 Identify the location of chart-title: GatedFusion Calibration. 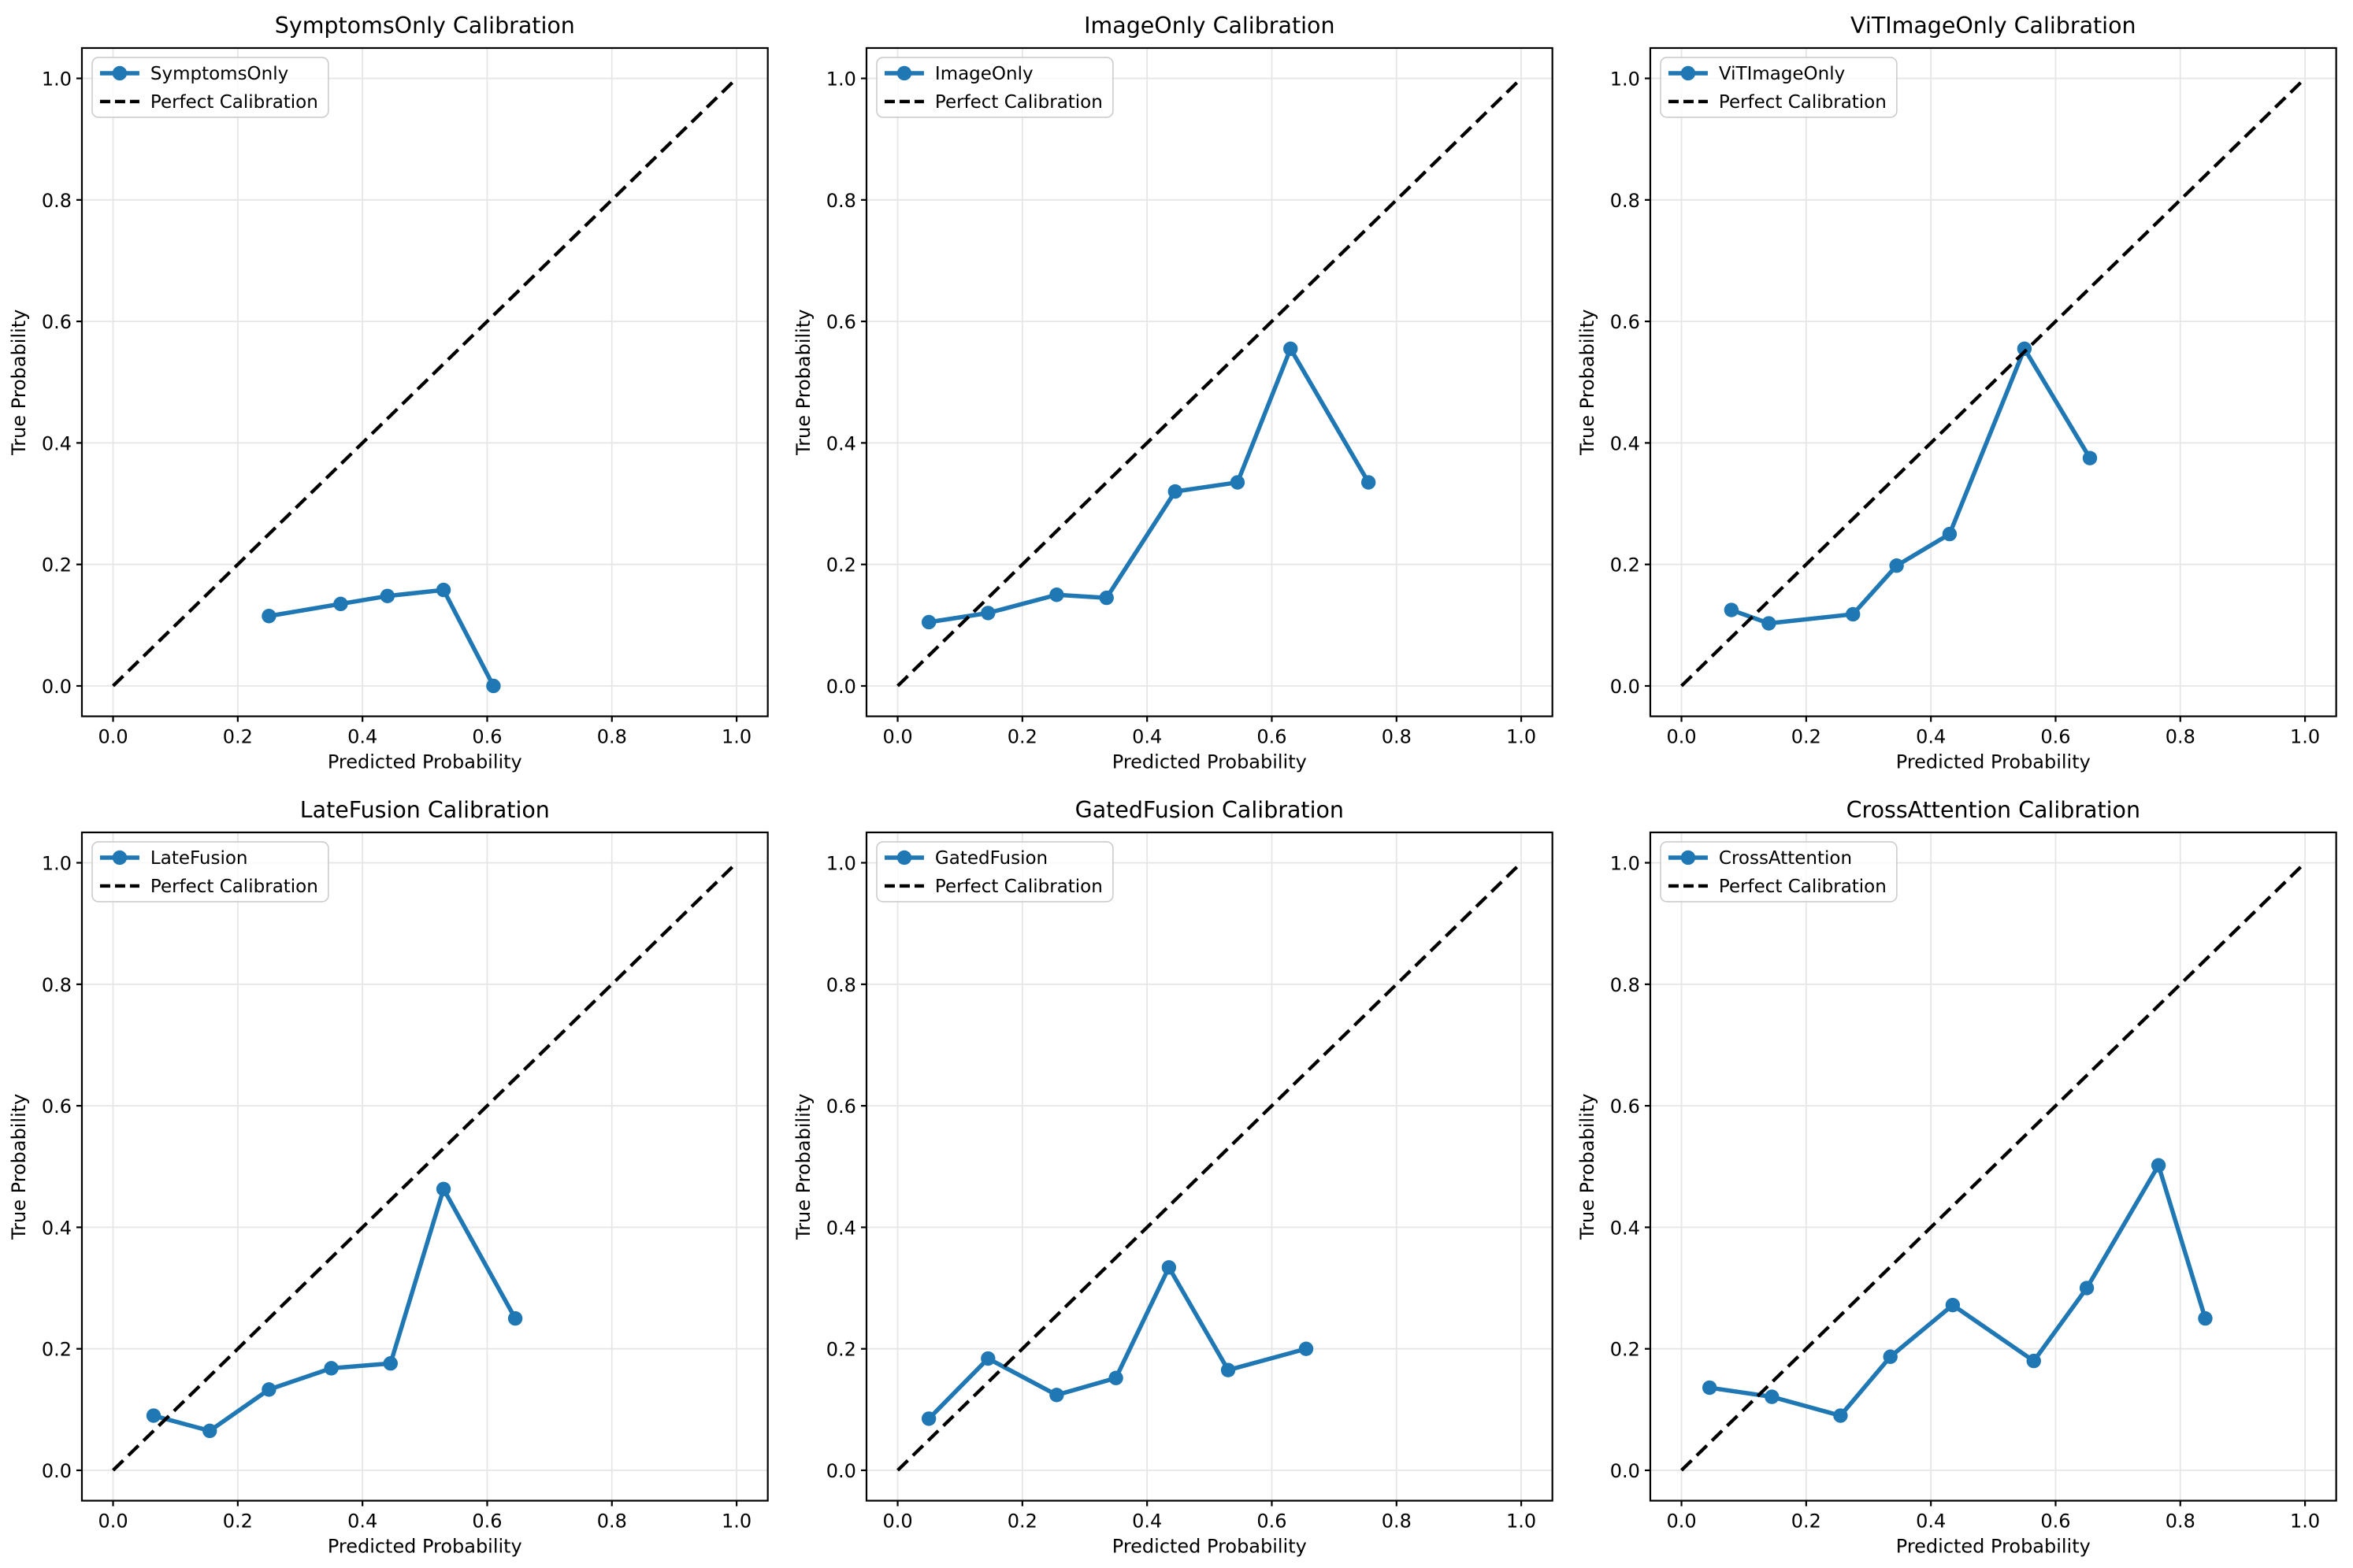
(1208, 809).